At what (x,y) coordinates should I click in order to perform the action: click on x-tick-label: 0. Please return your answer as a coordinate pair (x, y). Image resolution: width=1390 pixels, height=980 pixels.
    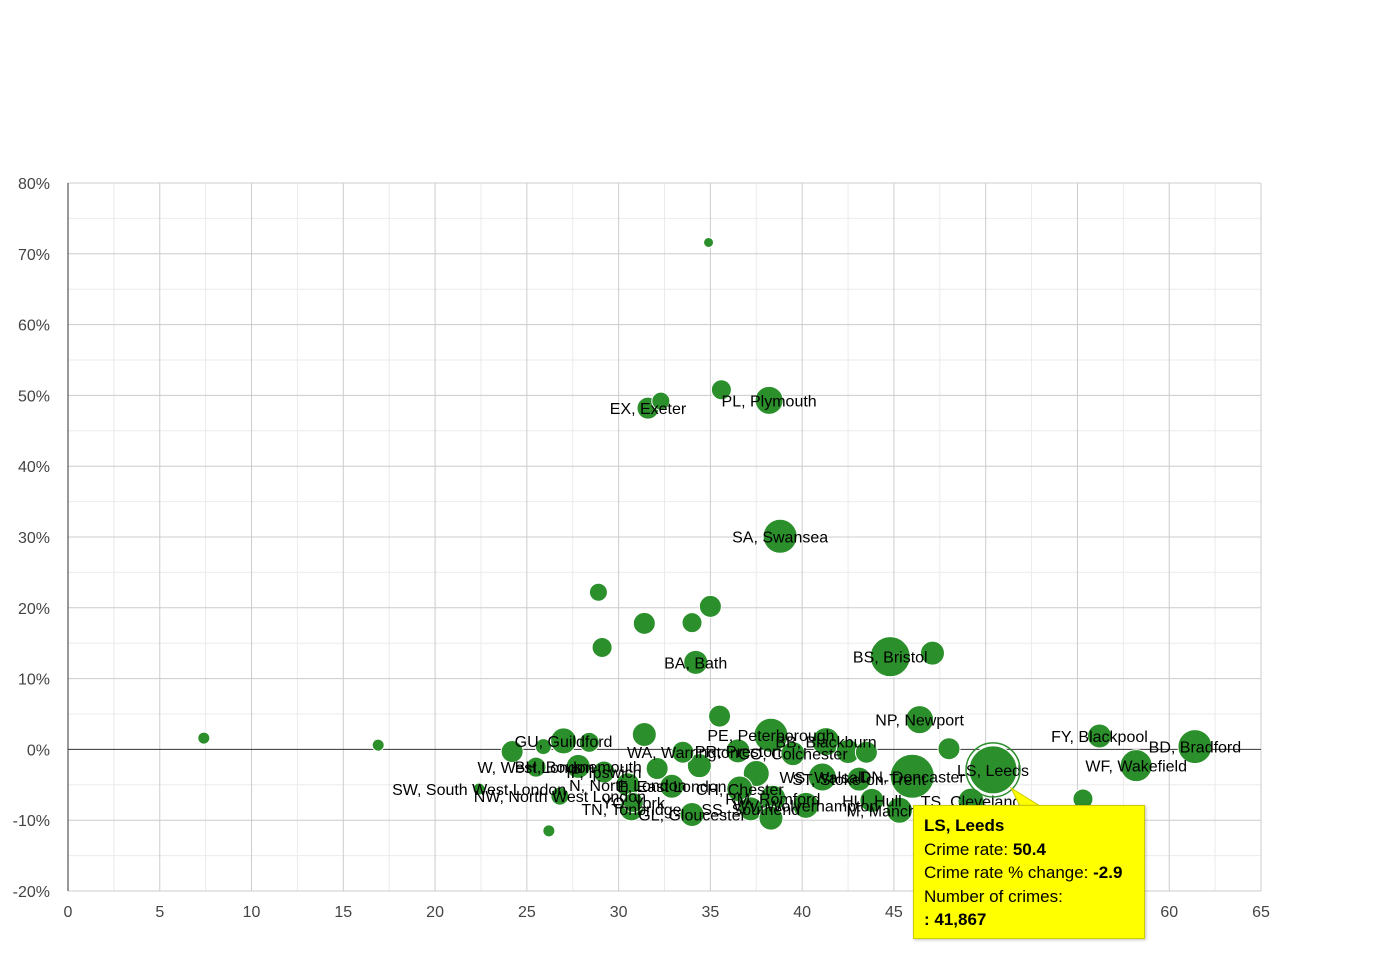
    Looking at the image, I should click on (68, 912).